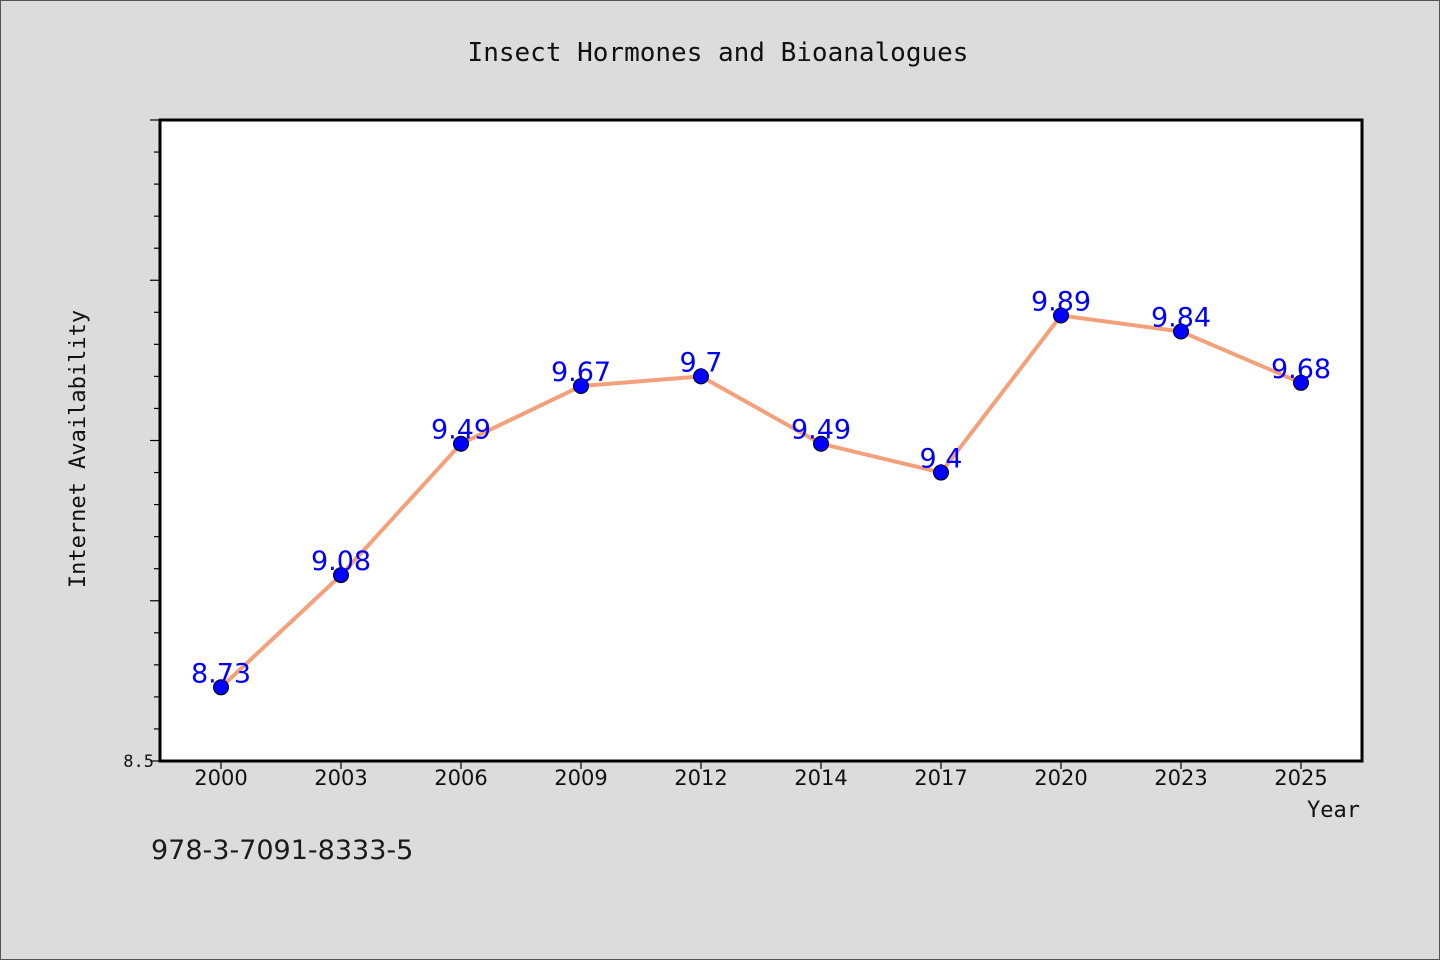 The image size is (1440, 960). I want to click on data-label: 9.67, so click(581, 372).